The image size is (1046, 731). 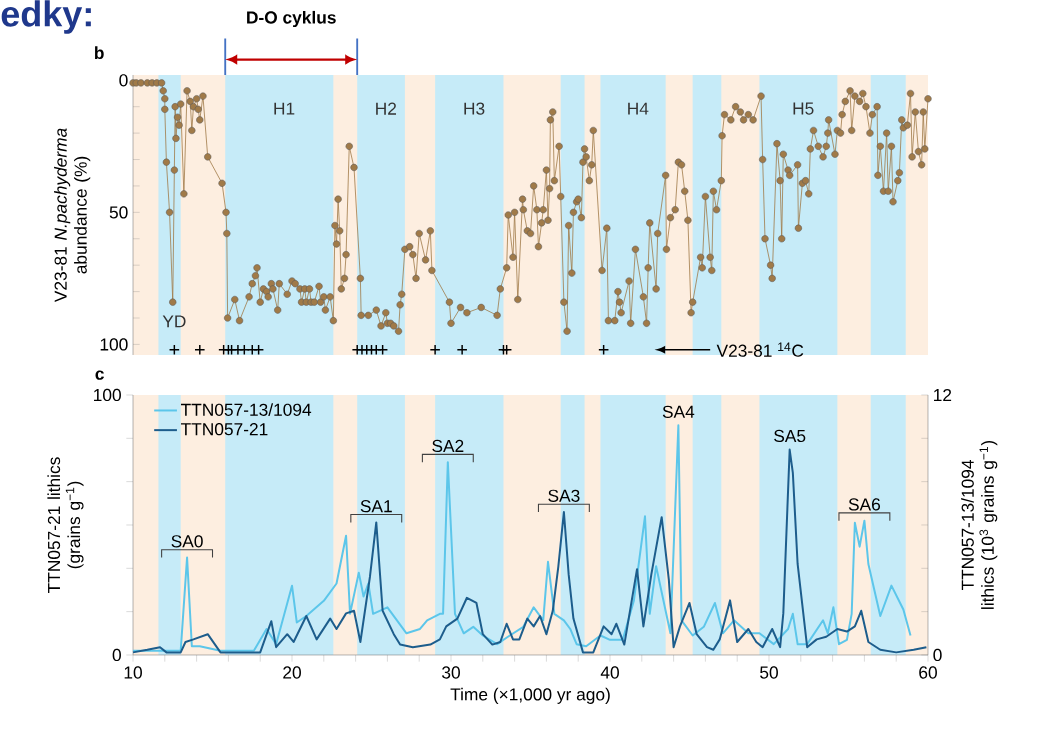 What do you see at coordinates (609, 672) in the screenshot?
I see `x-tick-label: 40` at bounding box center [609, 672].